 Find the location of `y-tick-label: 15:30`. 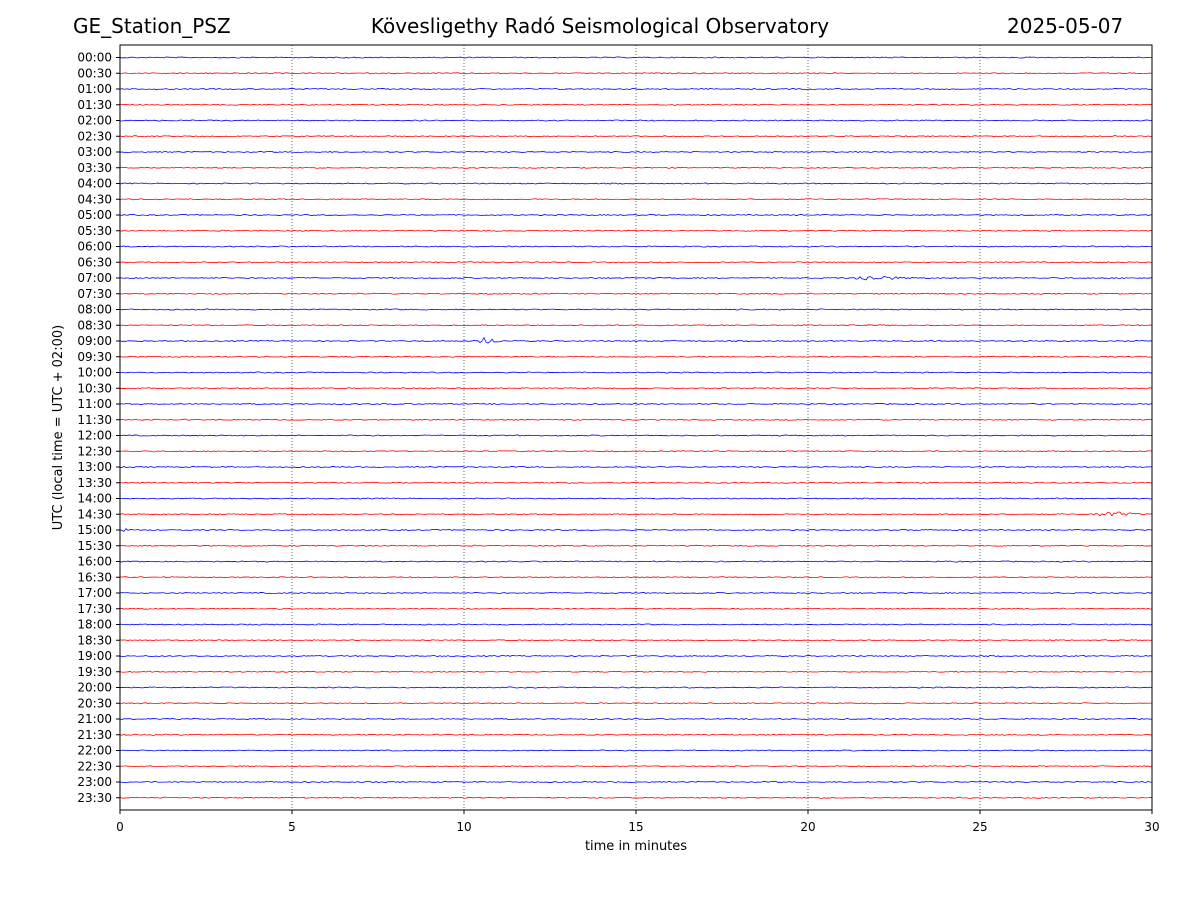

y-tick-label: 15:30 is located at coordinates (94, 546).